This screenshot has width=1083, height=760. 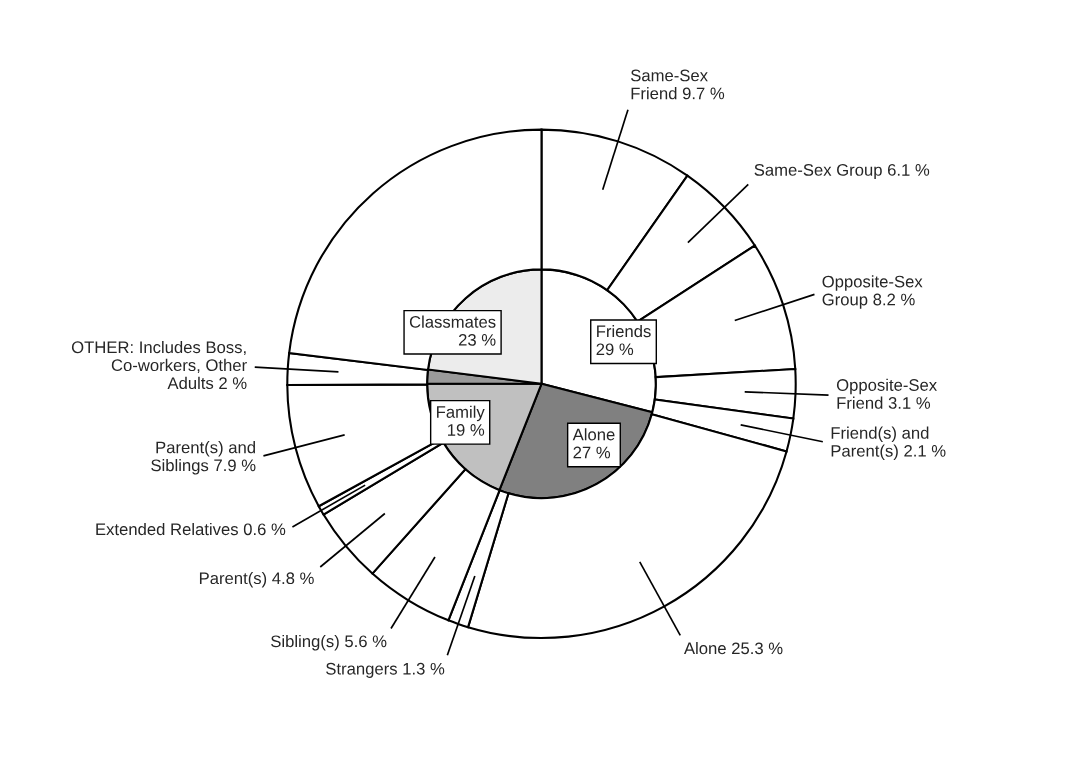 What do you see at coordinates (888, 443) in the screenshot?
I see `category-label: Friend(s) and Parent(s) 2.1 %` at bounding box center [888, 443].